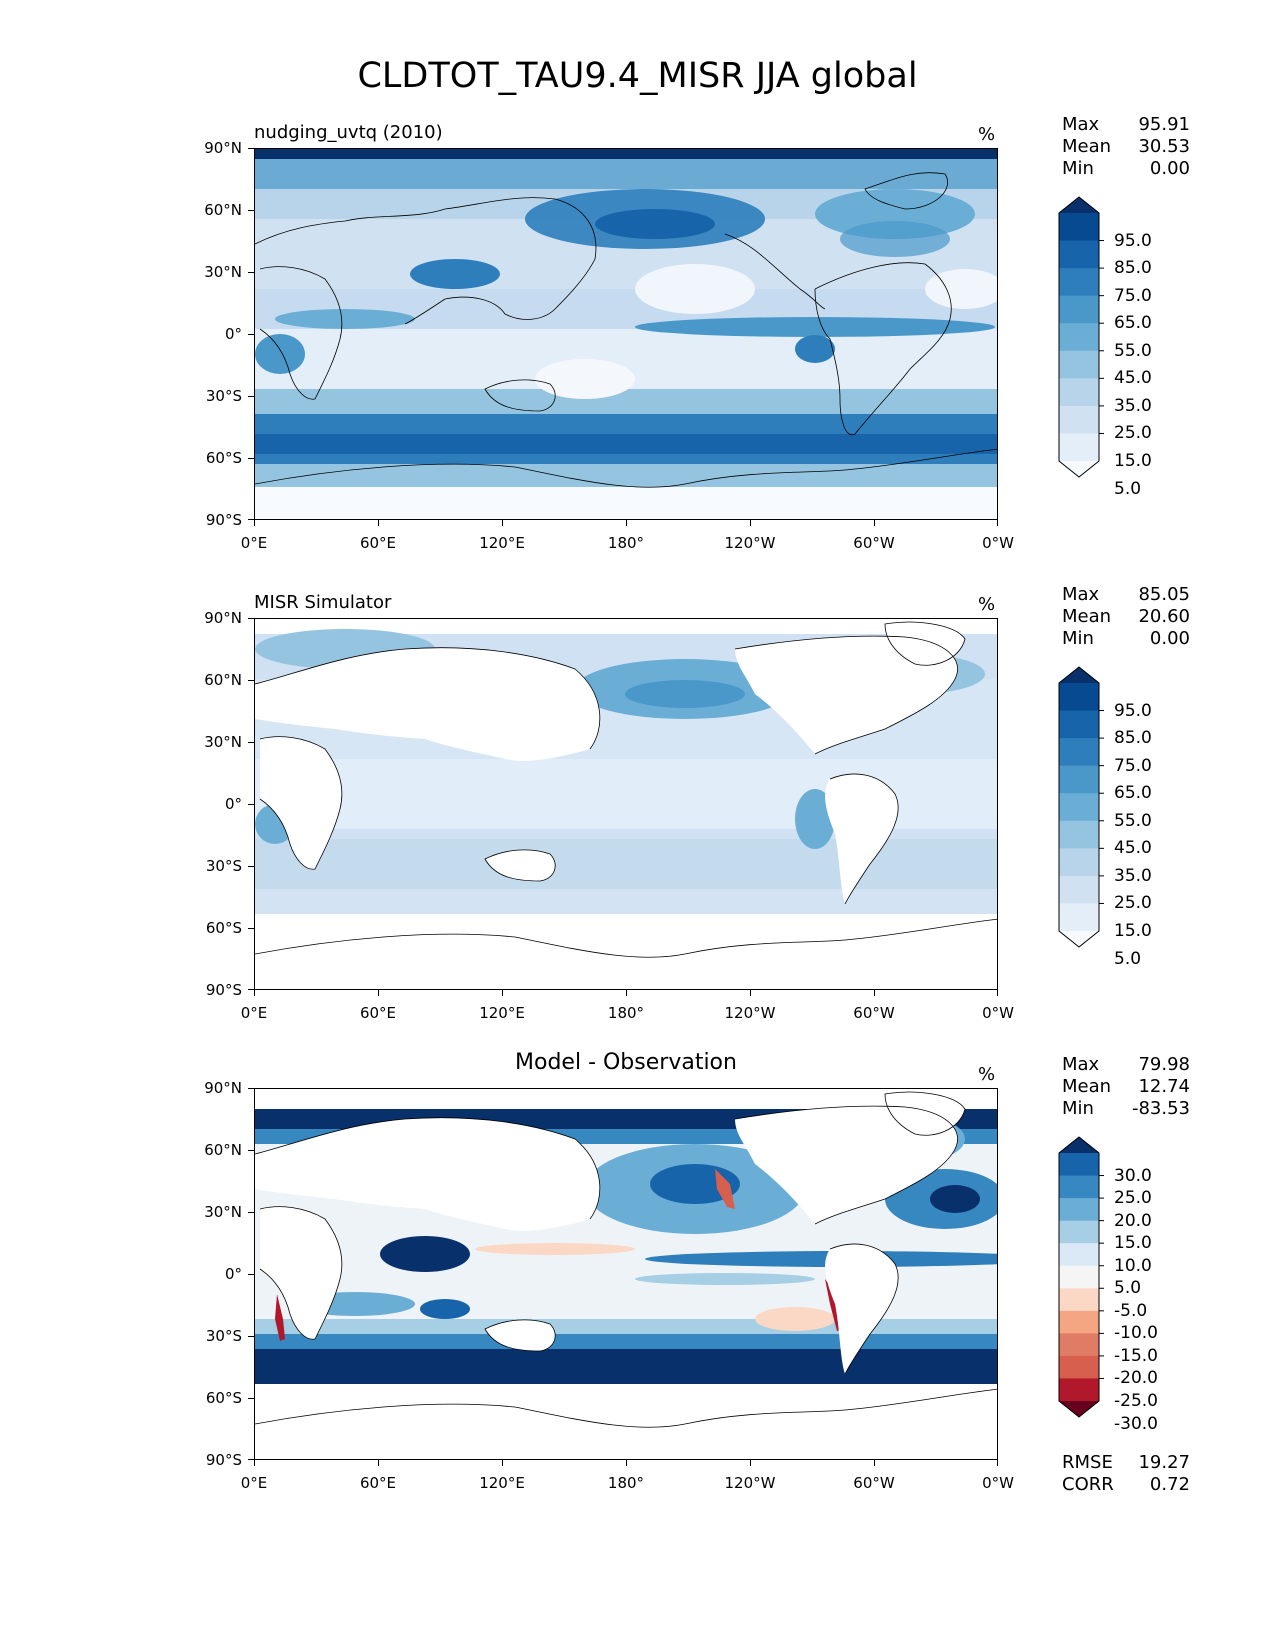 The image size is (1275, 1650). Describe the element at coordinates (1133, 405) in the screenshot. I see `colorbar-label: 35.0` at that location.